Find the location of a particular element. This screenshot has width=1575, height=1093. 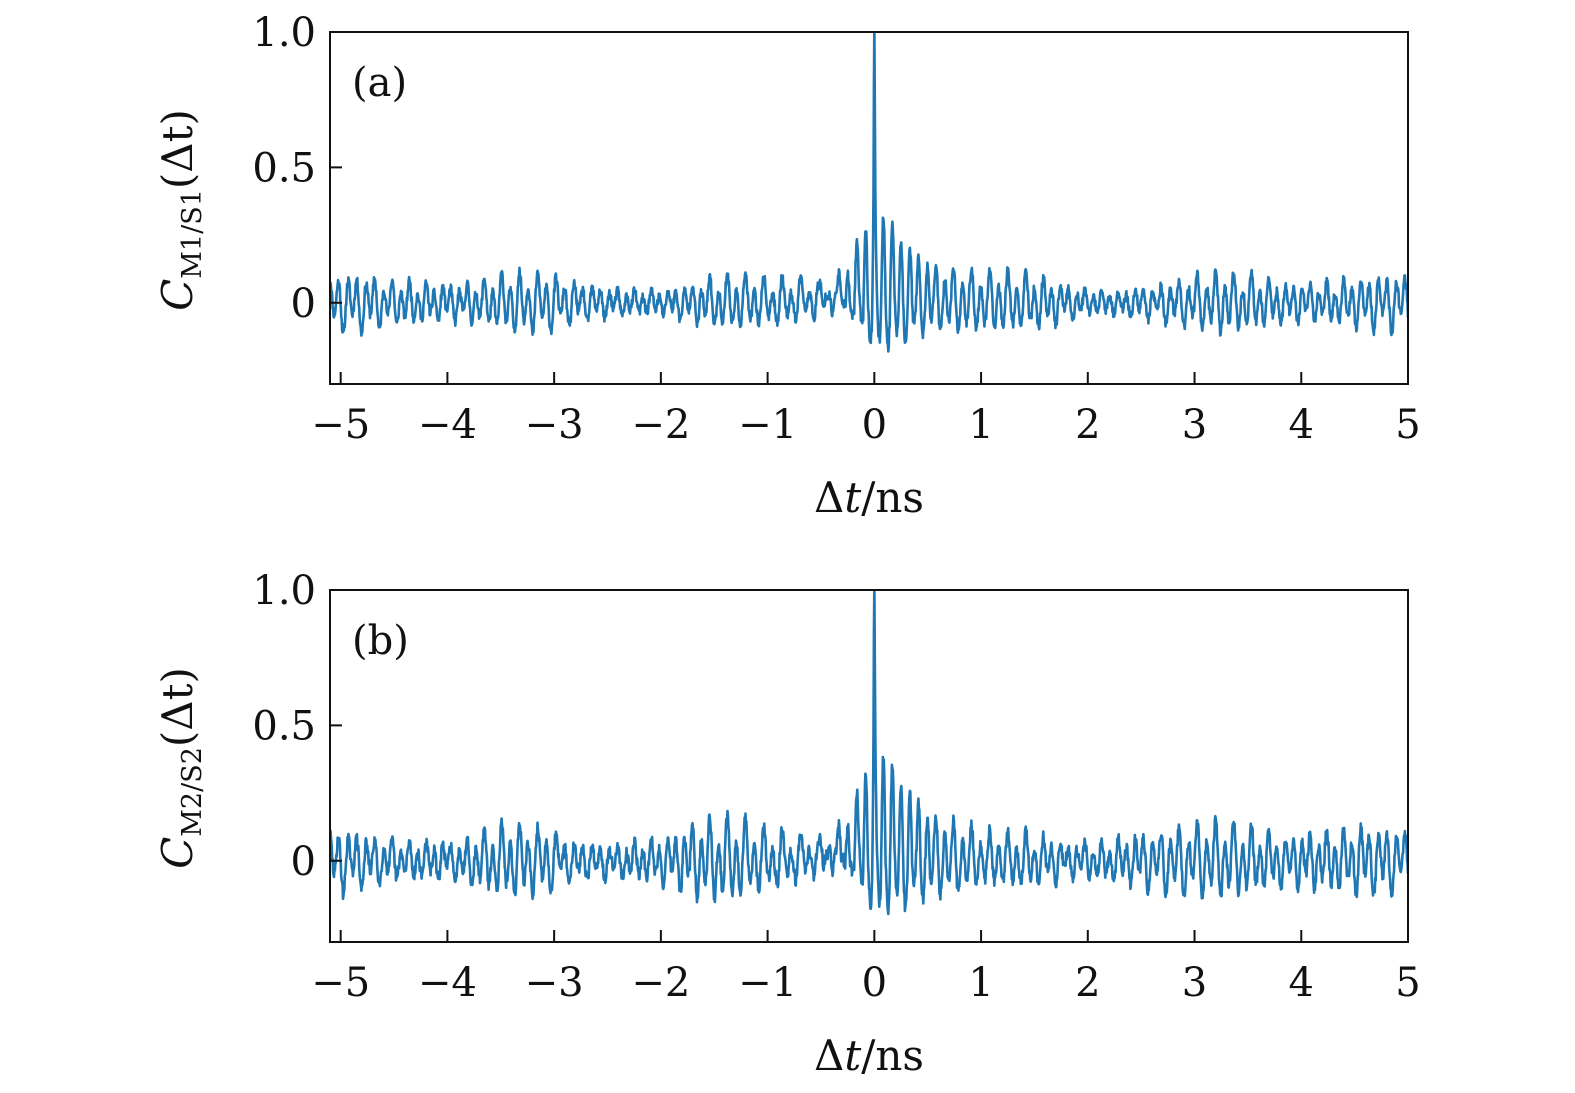

panel-label-a: (a) is located at coordinates (379, 83).